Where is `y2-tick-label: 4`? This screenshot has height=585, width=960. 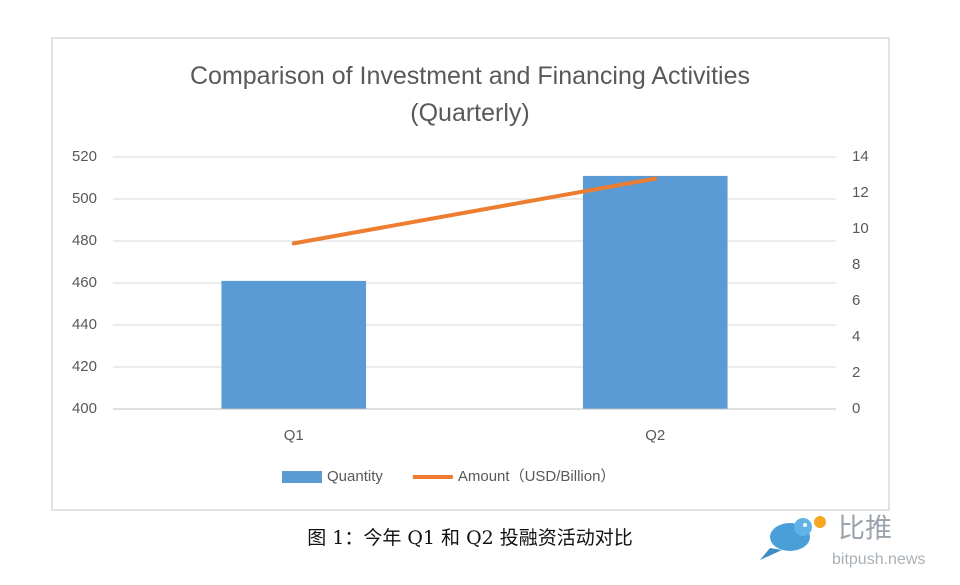
y2-tick-label: 4 is located at coordinates (856, 336).